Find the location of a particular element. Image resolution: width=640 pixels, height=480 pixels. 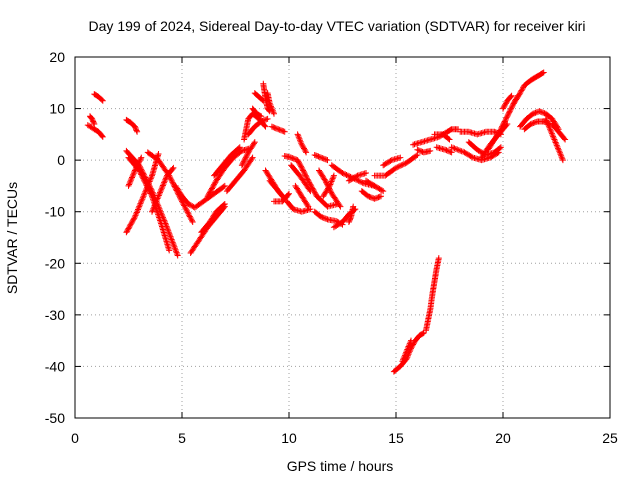

y-tick-label: -20 is located at coordinates (55, 263).